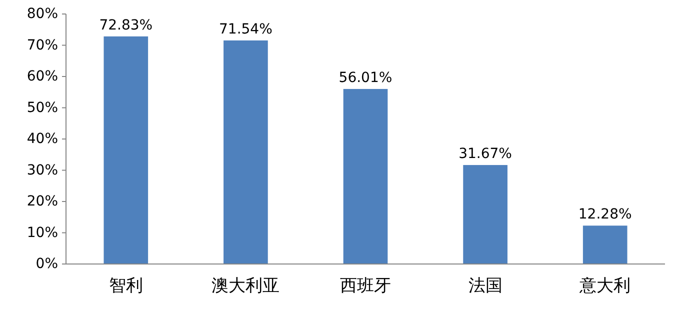 The height and width of the screenshot is (326, 681). What do you see at coordinates (42, 202) in the screenshot?
I see `y-tick-label: 20%` at bounding box center [42, 202].